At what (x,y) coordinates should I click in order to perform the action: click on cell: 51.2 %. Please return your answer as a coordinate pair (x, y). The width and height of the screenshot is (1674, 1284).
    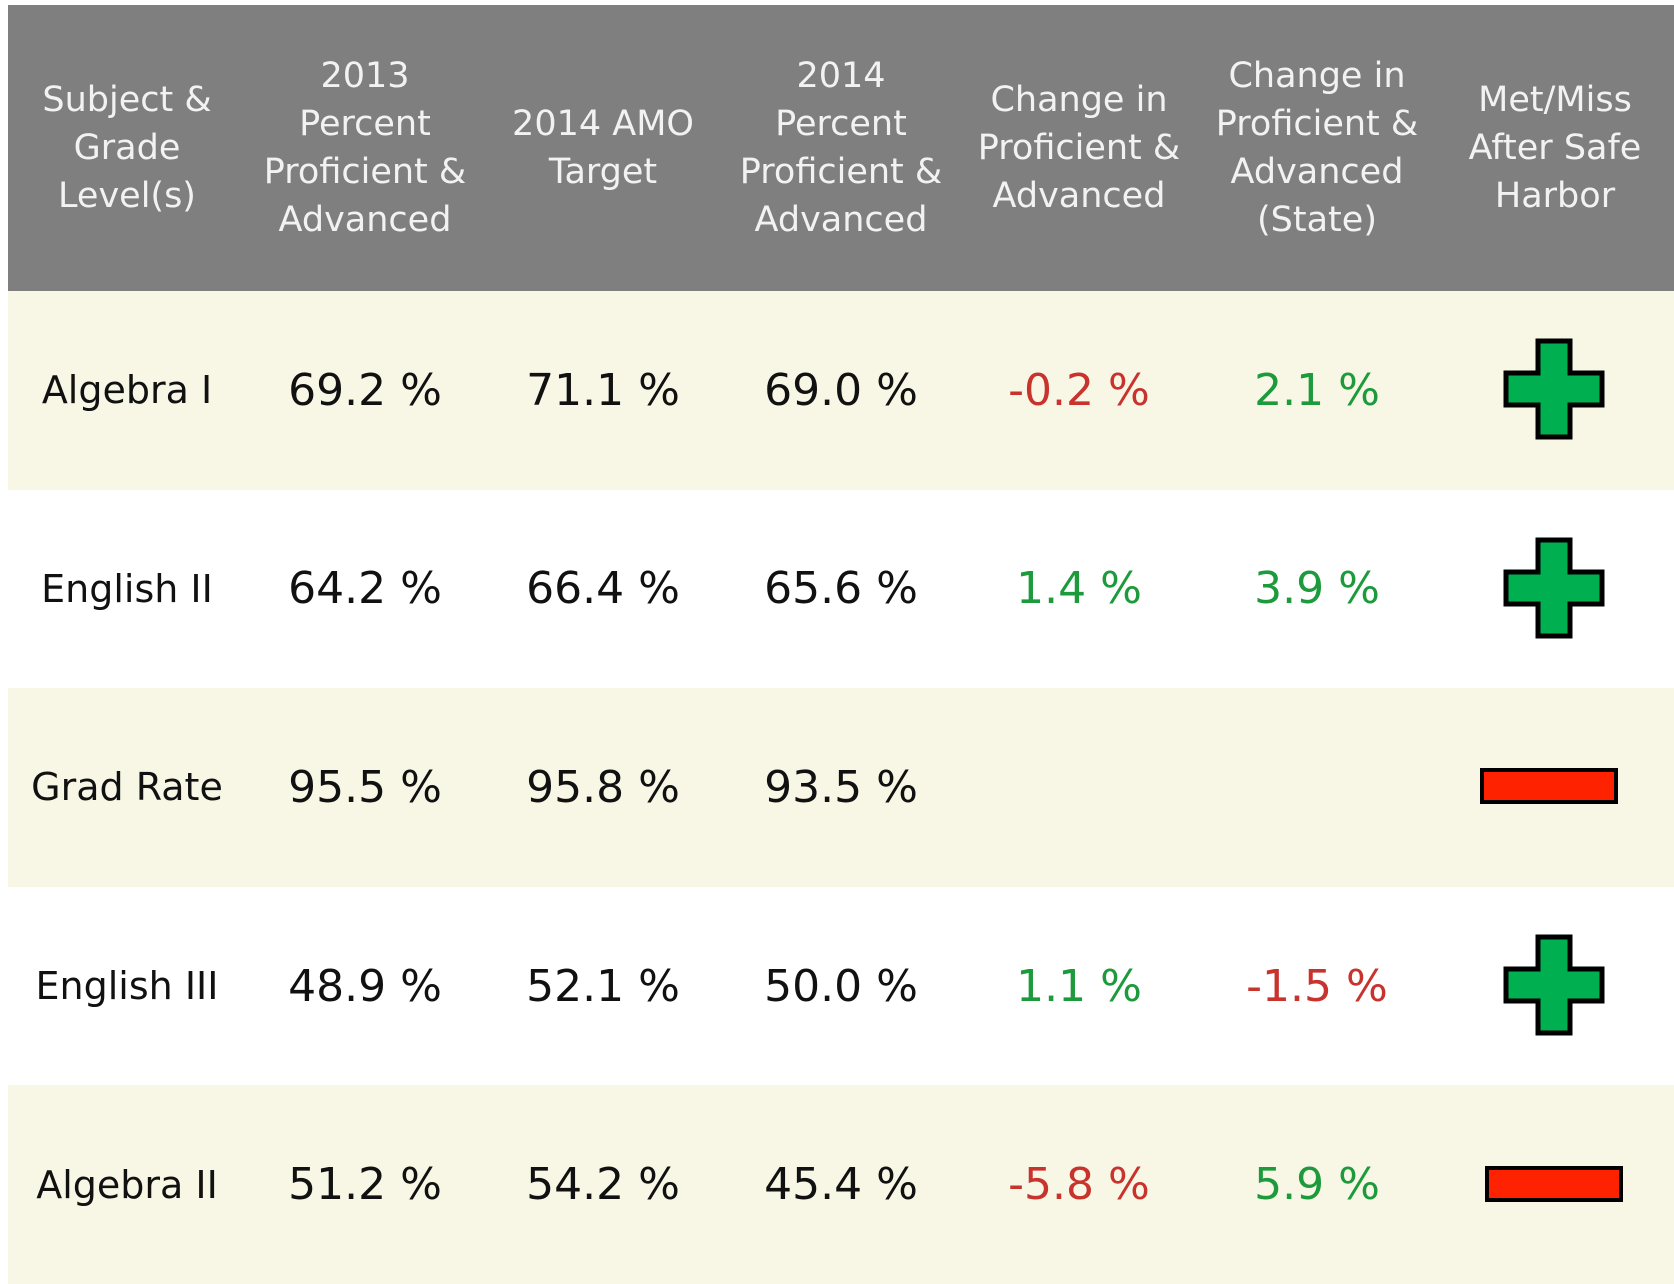
    Looking at the image, I should click on (365, 1184).